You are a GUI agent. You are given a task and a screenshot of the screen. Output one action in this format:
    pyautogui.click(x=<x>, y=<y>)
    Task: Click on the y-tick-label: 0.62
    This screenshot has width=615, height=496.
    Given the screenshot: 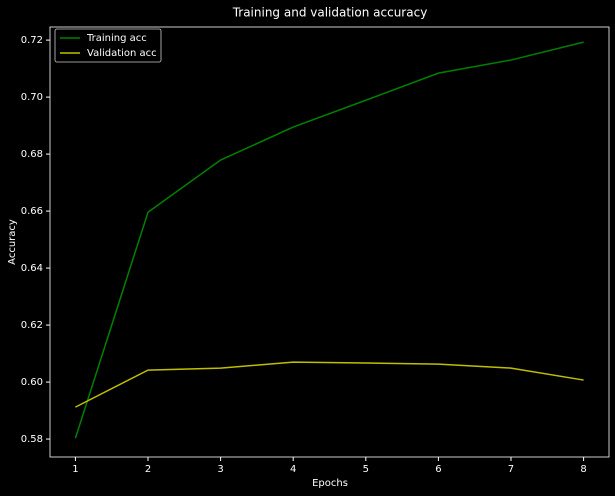 What is the action you would take?
    pyautogui.click(x=32, y=325)
    